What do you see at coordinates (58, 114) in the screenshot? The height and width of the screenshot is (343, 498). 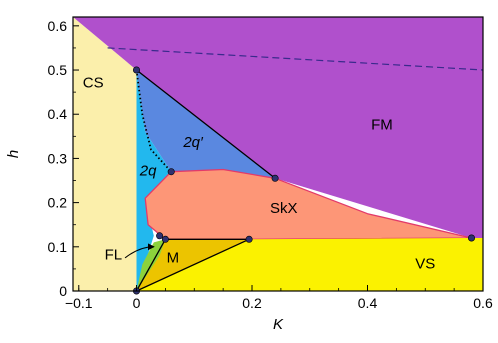 I see `y-tick-label-4: 0.4` at bounding box center [58, 114].